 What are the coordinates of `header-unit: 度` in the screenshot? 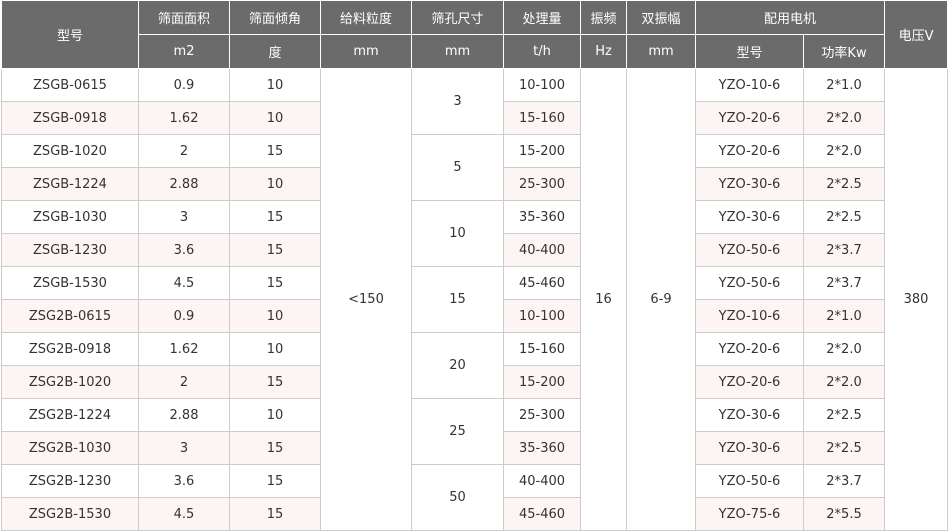 It's located at (275, 51).